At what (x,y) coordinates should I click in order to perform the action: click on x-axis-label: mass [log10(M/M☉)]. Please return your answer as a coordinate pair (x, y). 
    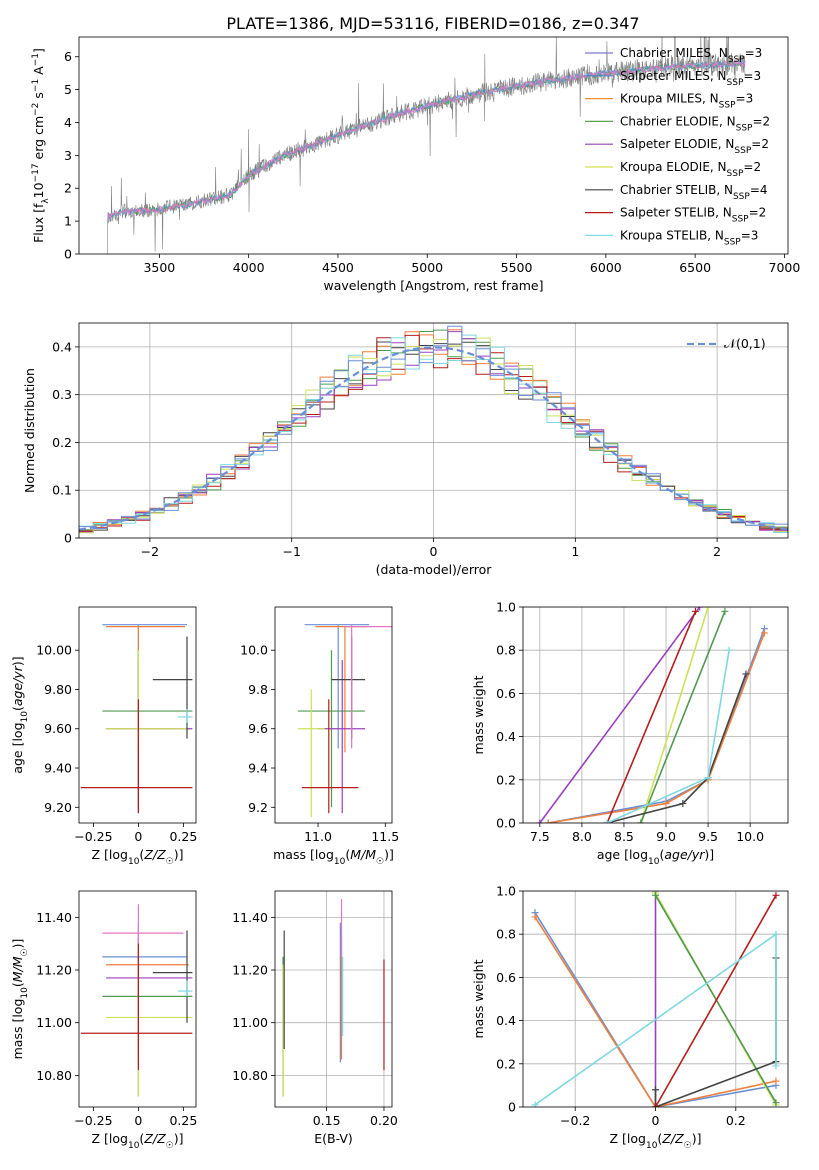
    Looking at the image, I should click on (333, 857).